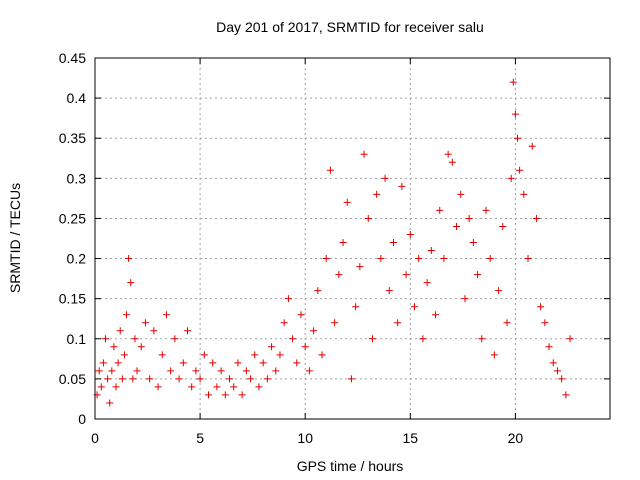  Describe the element at coordinates (72, 58) in the screenshot. I see `y-tick-label: 0.45` at that location.